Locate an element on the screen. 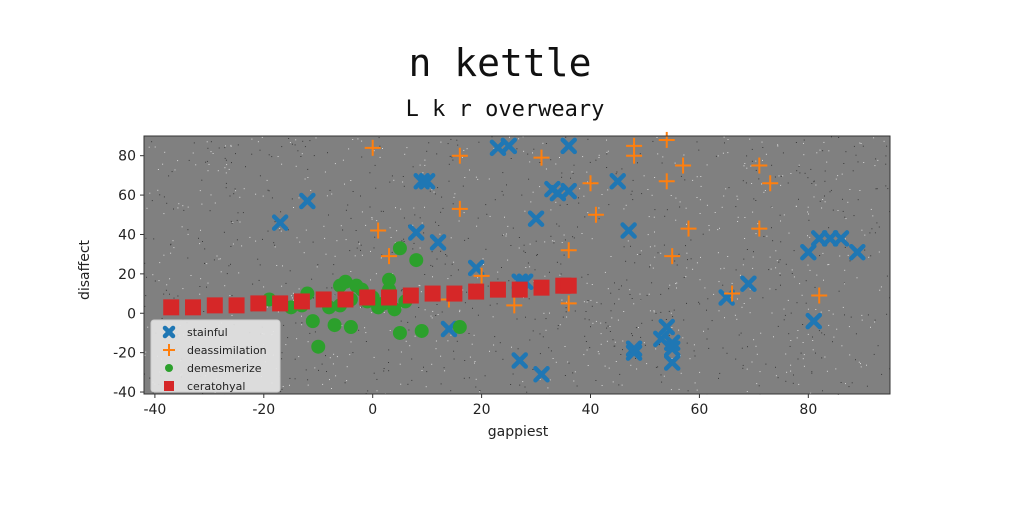 This screenshot has height=512, width=1024. y-tick-label: 40 is located at coordinates (127, 235).